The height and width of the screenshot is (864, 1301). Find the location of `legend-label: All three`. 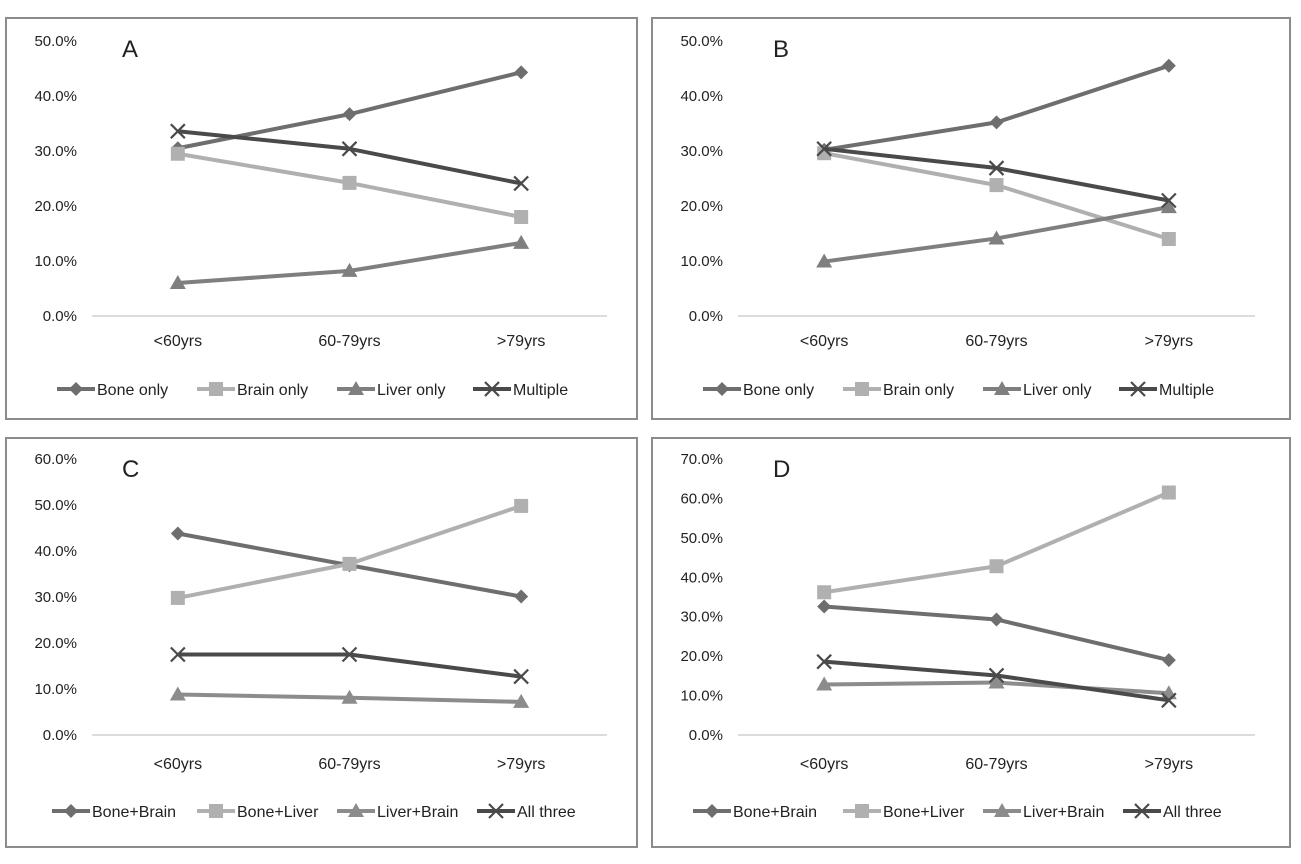

legend-label: All three is located at coordinates (546, 812).